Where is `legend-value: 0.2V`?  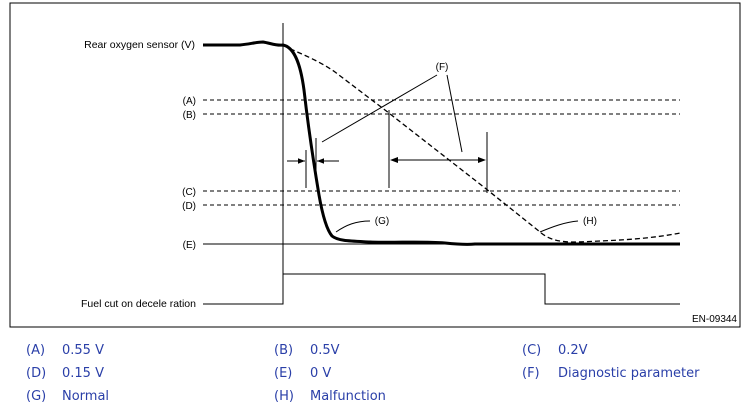 legend-value: 0.2V is located at coordinates (573, 350).